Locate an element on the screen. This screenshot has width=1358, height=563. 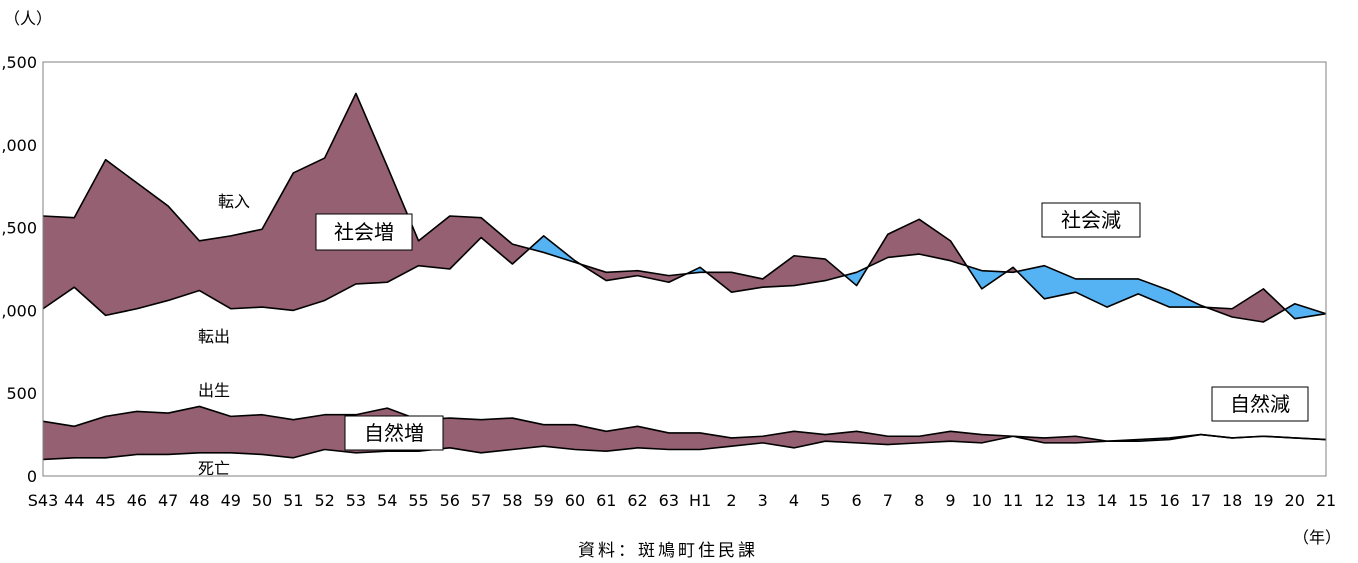
x-tick-label: 20 is located at coordinates (1295, 500).